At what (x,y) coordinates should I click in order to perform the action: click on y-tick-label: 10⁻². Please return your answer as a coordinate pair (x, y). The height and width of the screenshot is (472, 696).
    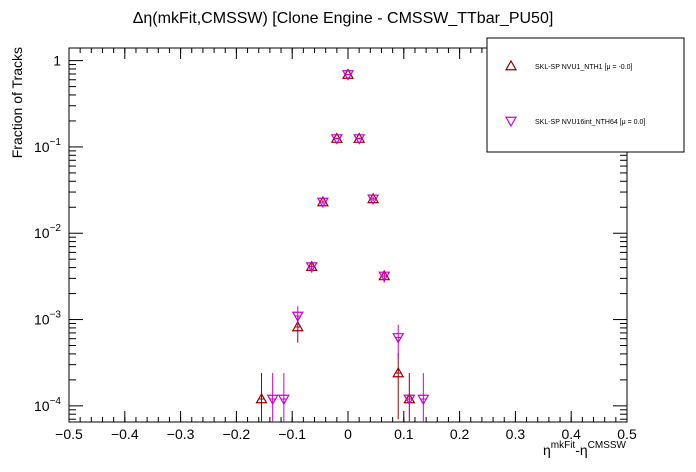
    Looking at the image, I should click on (47, 232).